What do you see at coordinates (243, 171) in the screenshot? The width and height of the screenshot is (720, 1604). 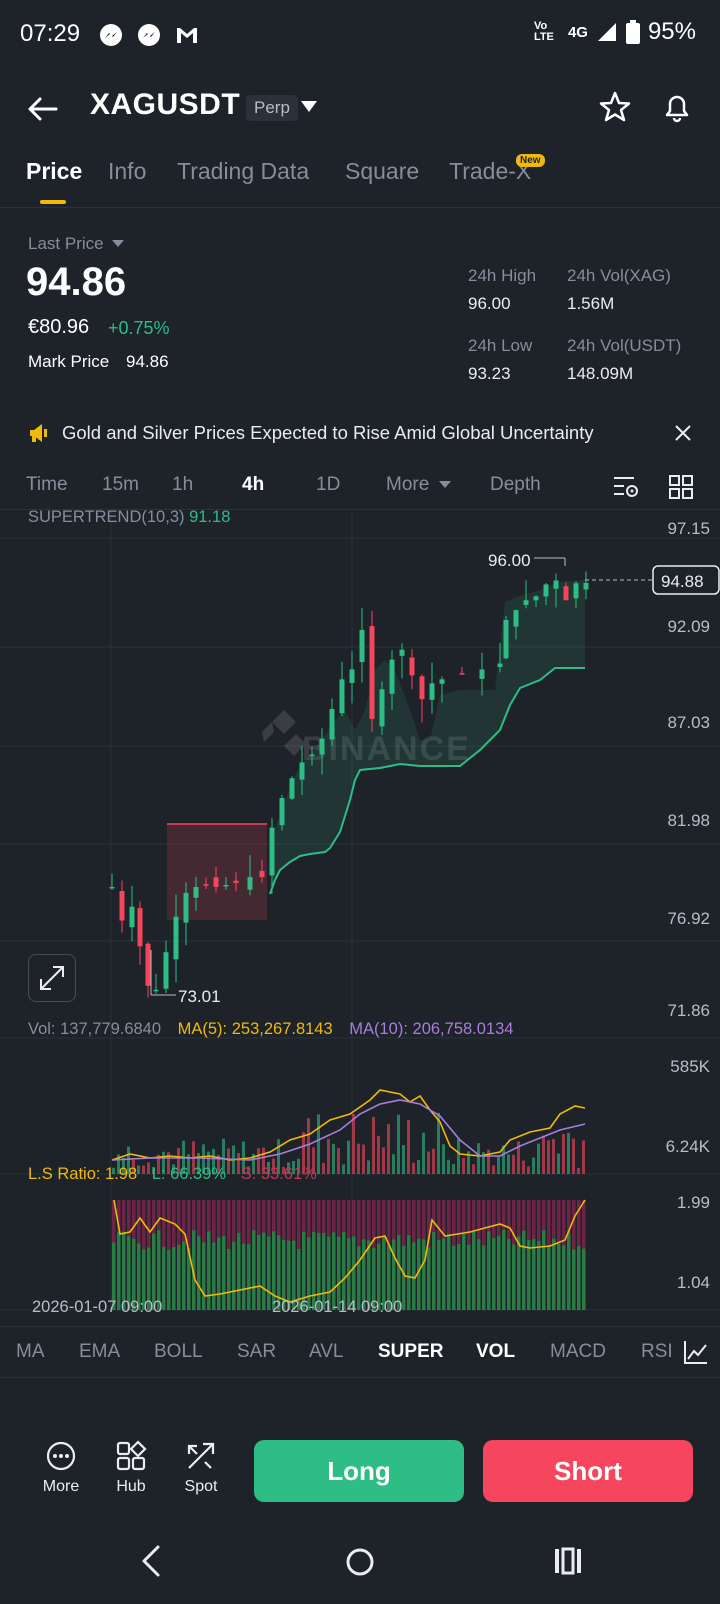 I see `tab-trading-data: Trading Data` at bounding box center [243, 171].